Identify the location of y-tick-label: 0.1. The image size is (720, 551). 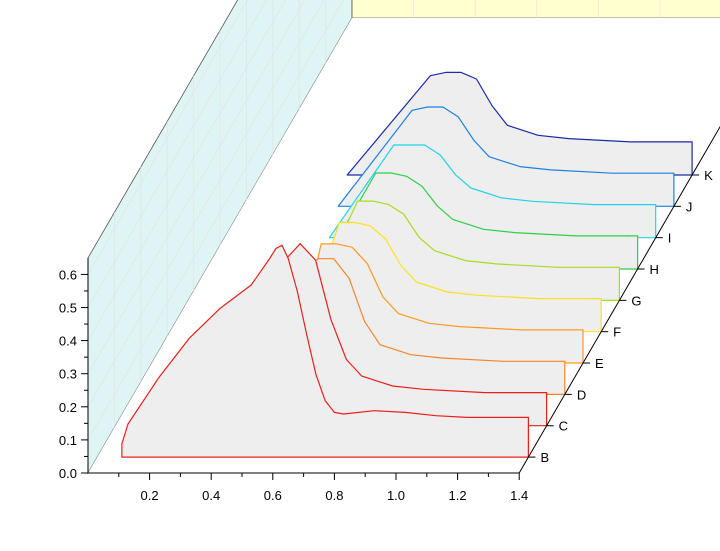
(68, 440).